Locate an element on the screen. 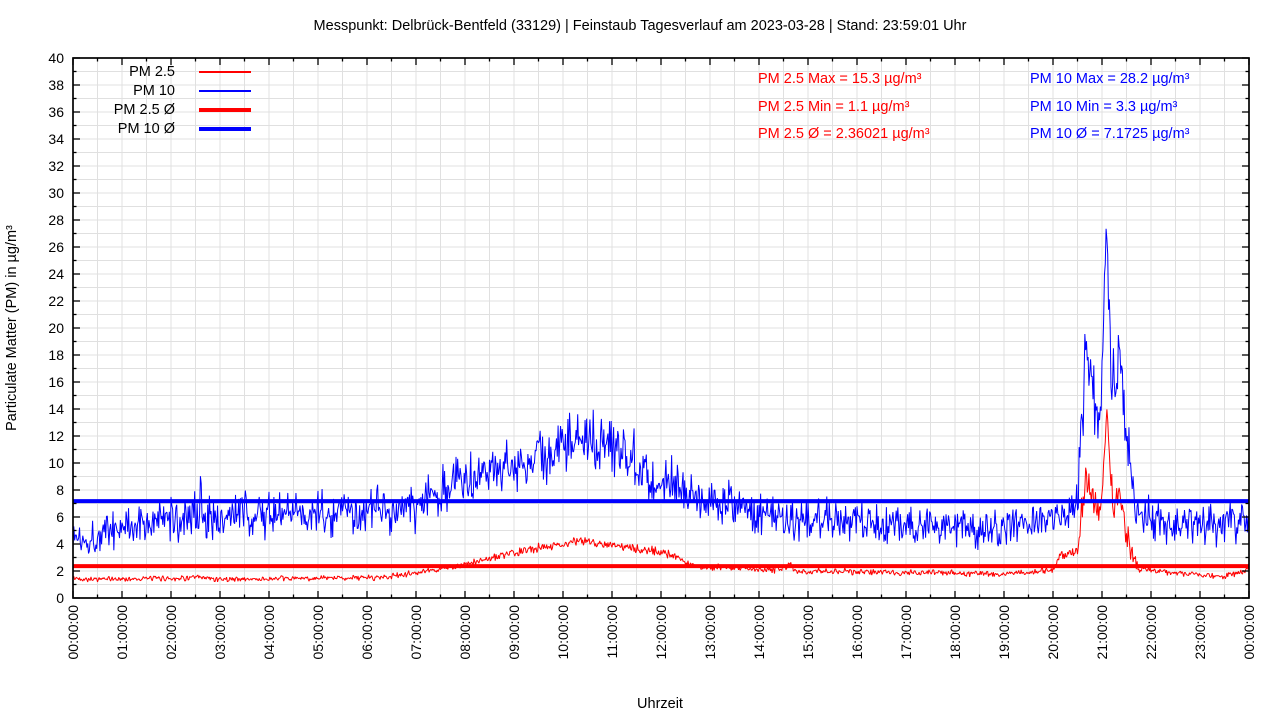  x-tick-label: 21:00:00 is located at coordinates (1102, 632).